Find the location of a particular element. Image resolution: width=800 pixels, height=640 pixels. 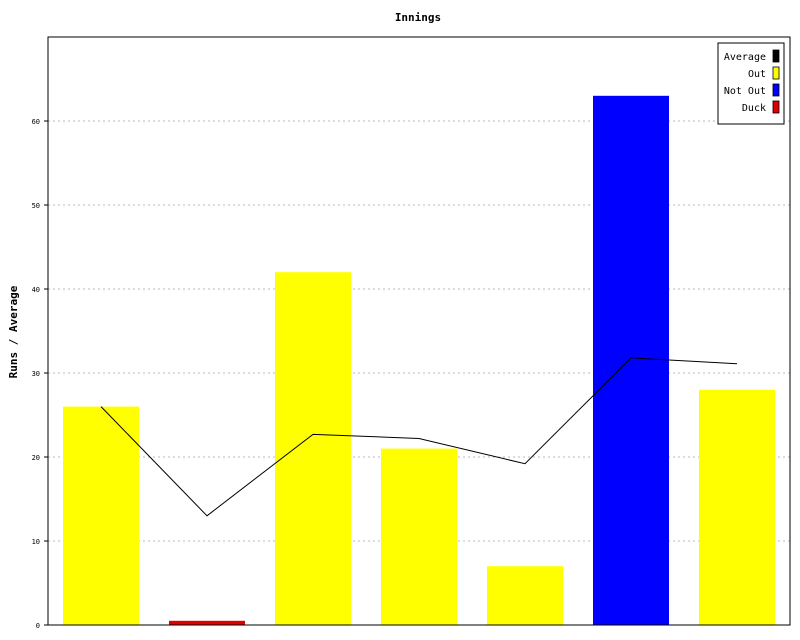

bar-duck is located at coordinates (207, 622).